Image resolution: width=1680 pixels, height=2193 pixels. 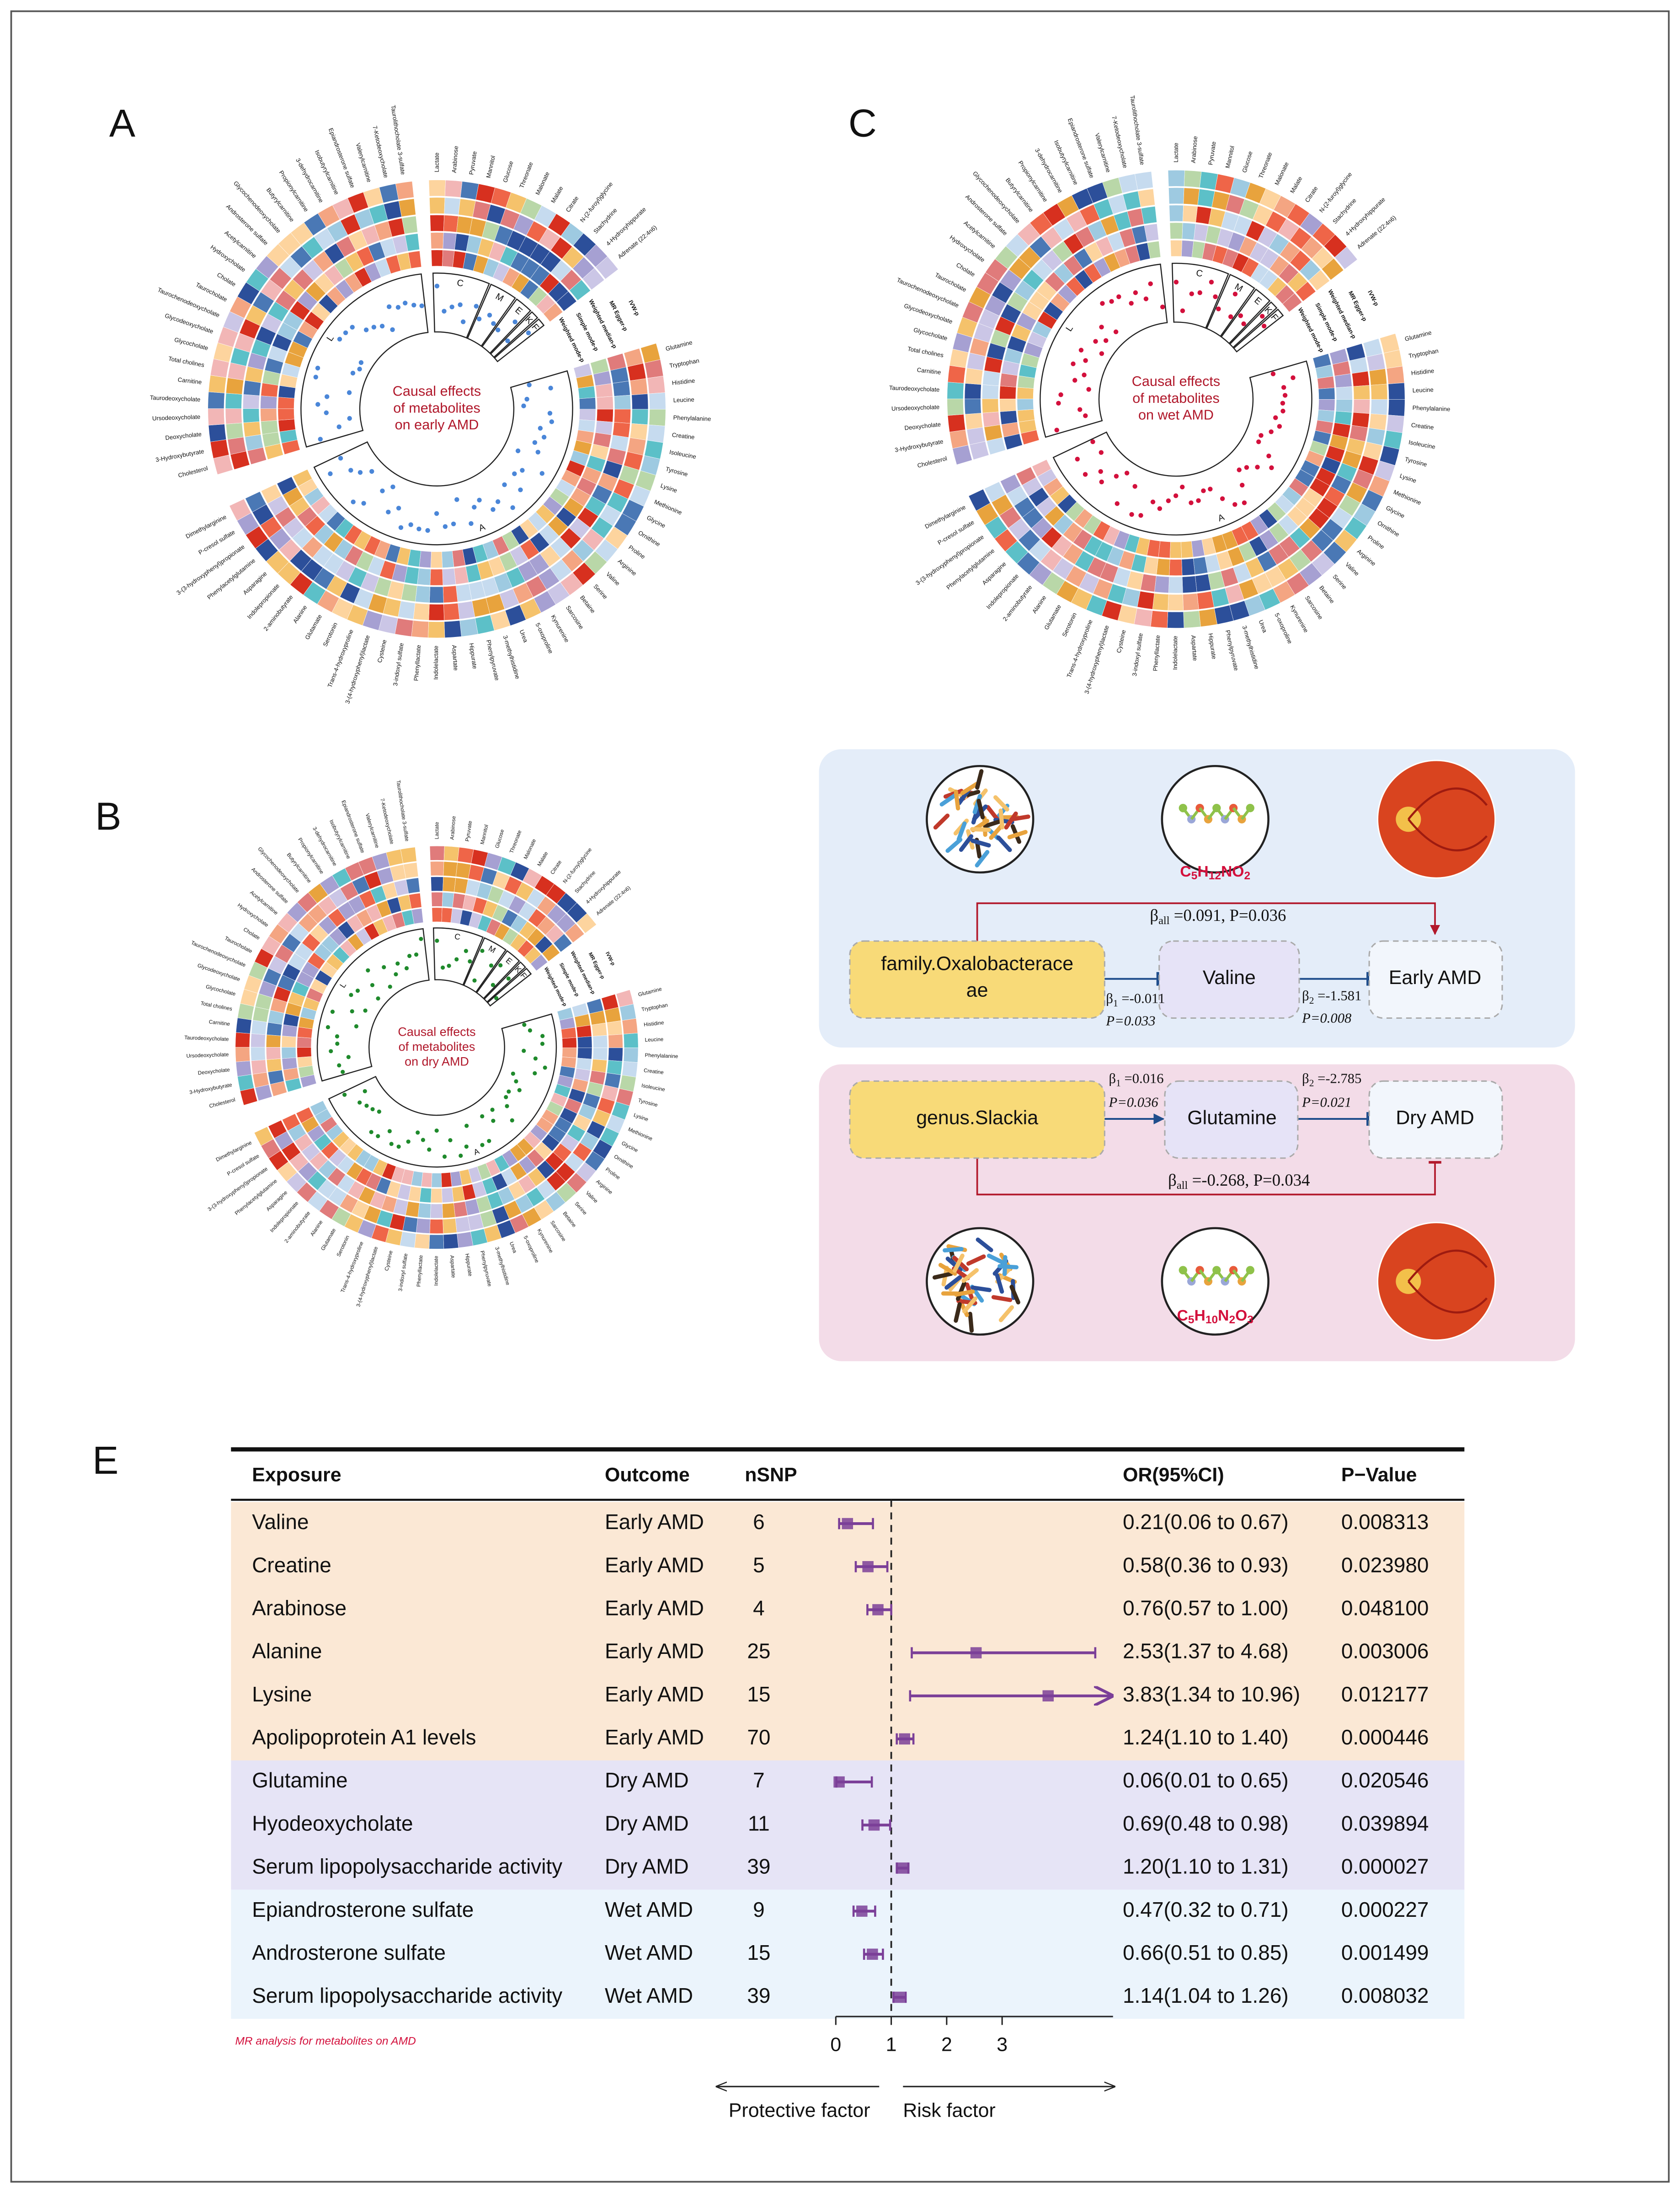 What do you see at coordinates (636, 552) in the screenshot?
I see `metabolite-label: Proline` at bounding box center [636, 552].